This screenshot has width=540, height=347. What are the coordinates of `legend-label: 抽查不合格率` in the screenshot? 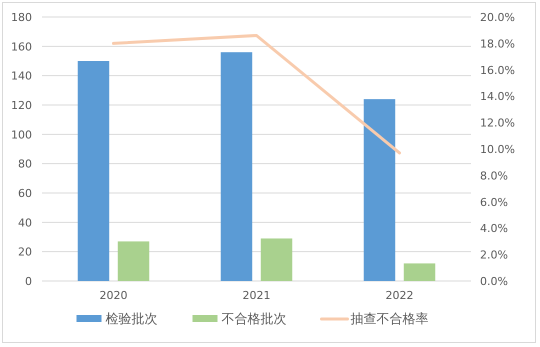 It's located at (389, 319).